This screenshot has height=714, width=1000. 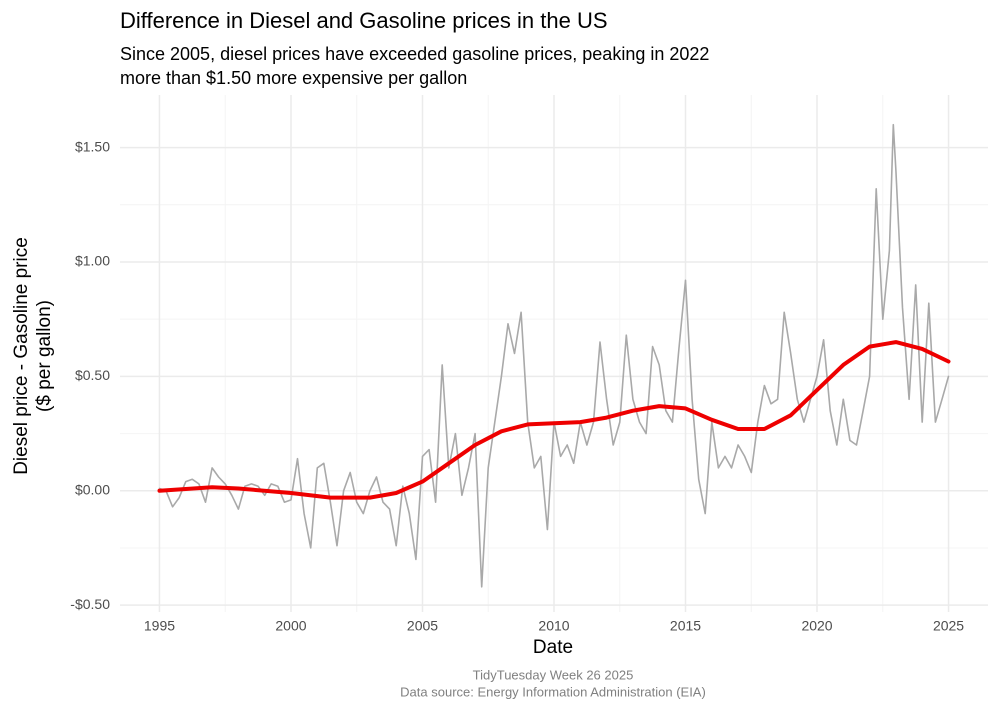 What do you see at coordinates (159, 626) in the screenshot?
I see `x-tick-label: 1995` at bounding box center [159, 626].